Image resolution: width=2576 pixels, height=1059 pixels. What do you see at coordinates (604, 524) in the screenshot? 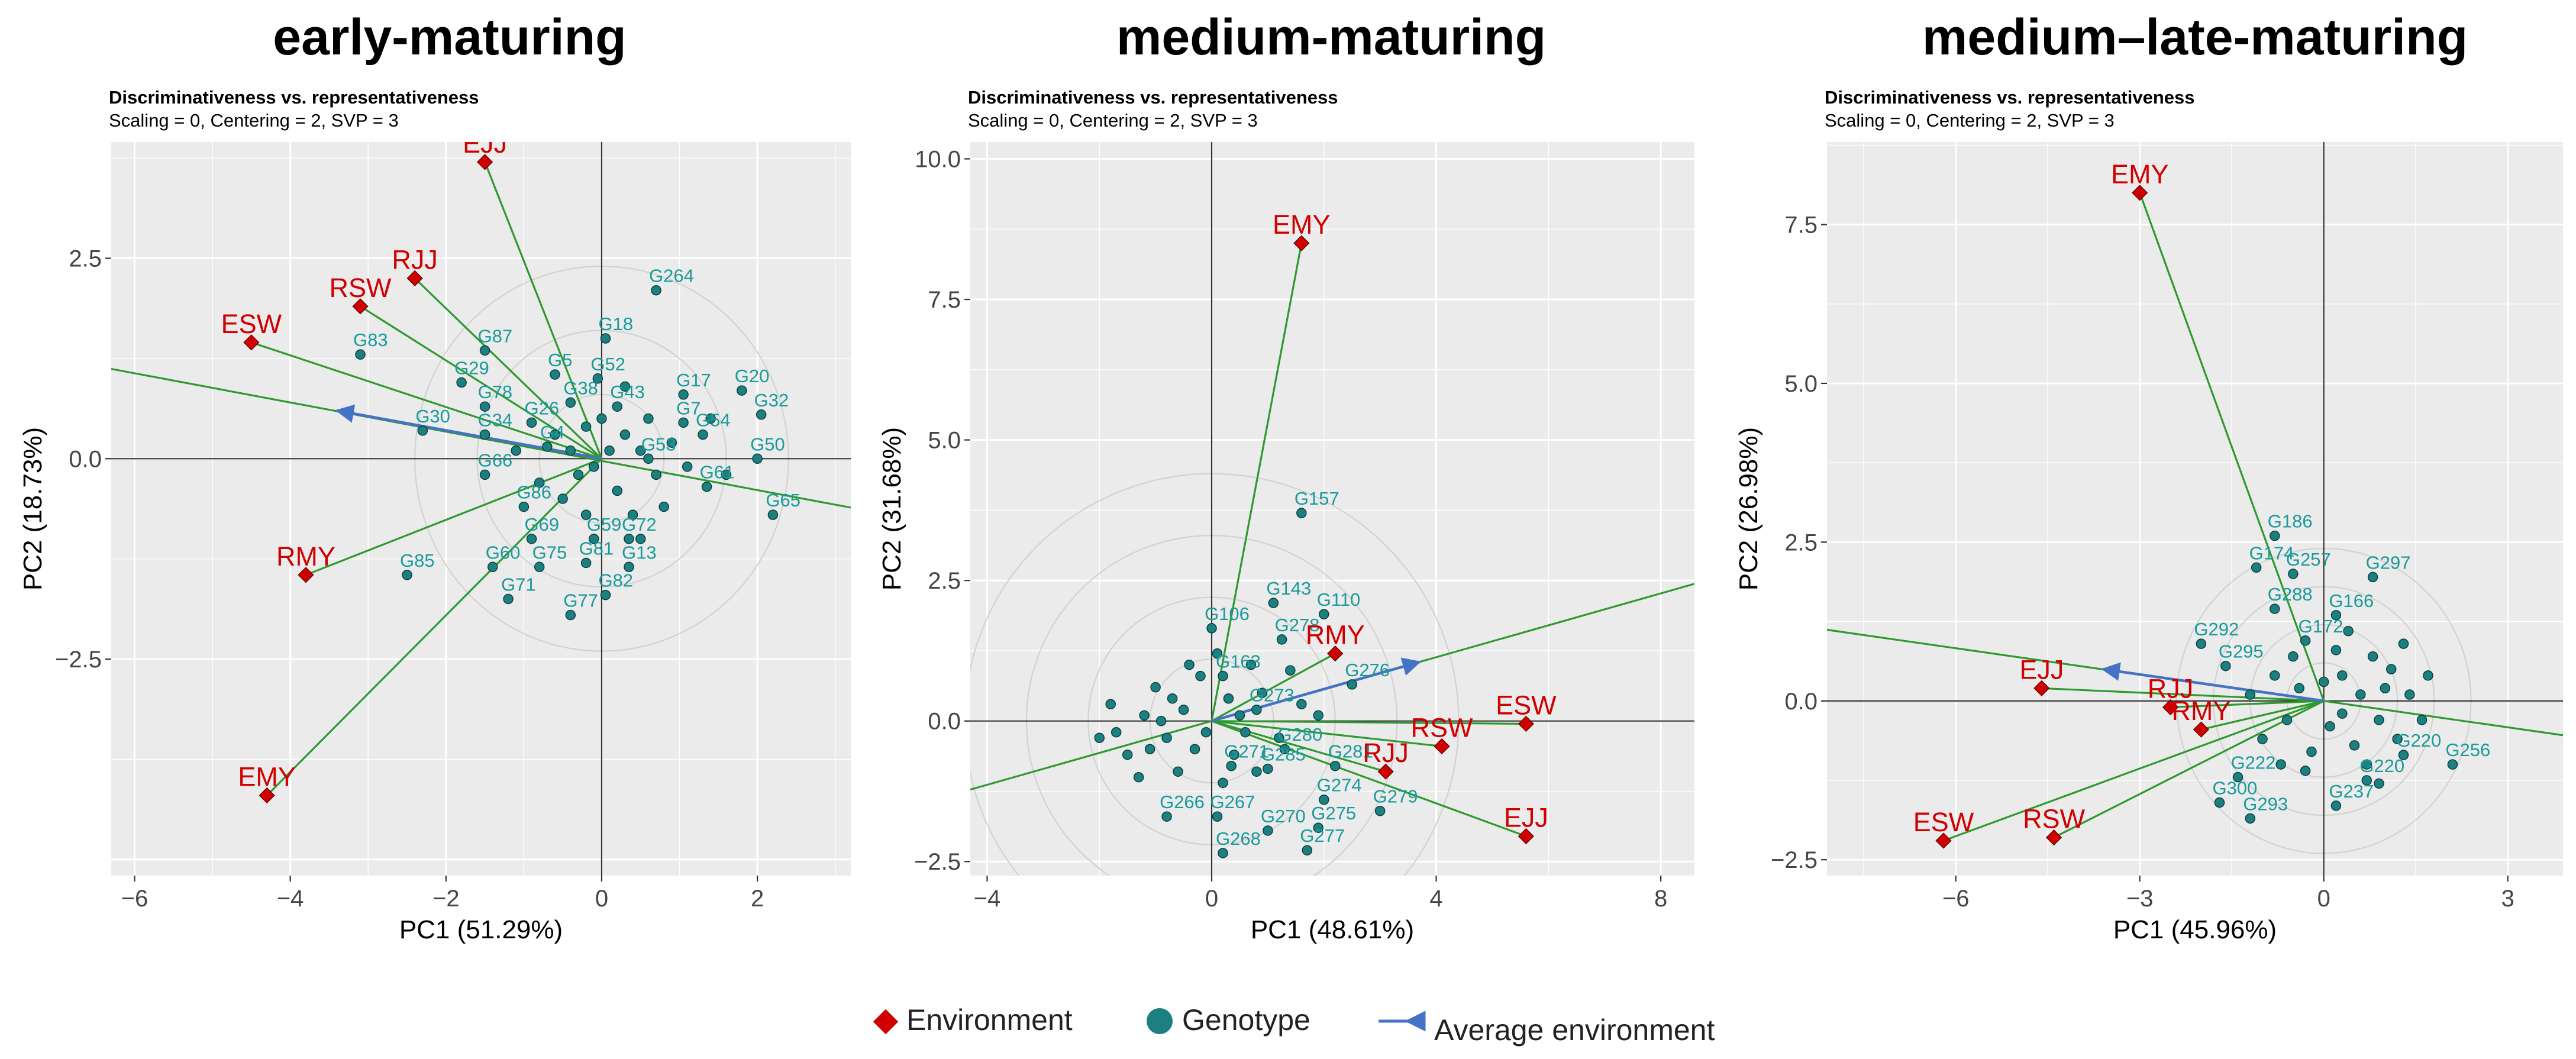
I see `genotype-label: G59` at bounding box center [604, 524].